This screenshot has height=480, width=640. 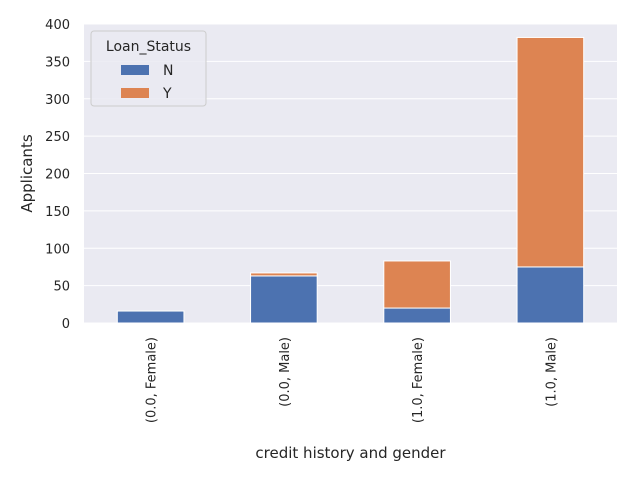 I want to click on y-tick-label: 200, so click(x=57, y=175).